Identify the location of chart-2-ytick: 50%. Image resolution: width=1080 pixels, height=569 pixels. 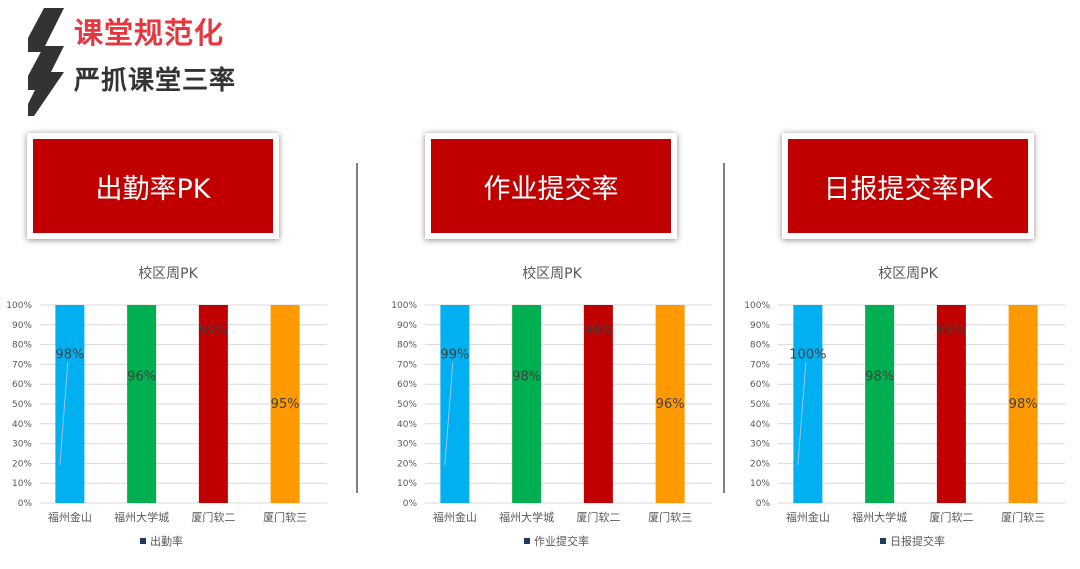
(760, 405).